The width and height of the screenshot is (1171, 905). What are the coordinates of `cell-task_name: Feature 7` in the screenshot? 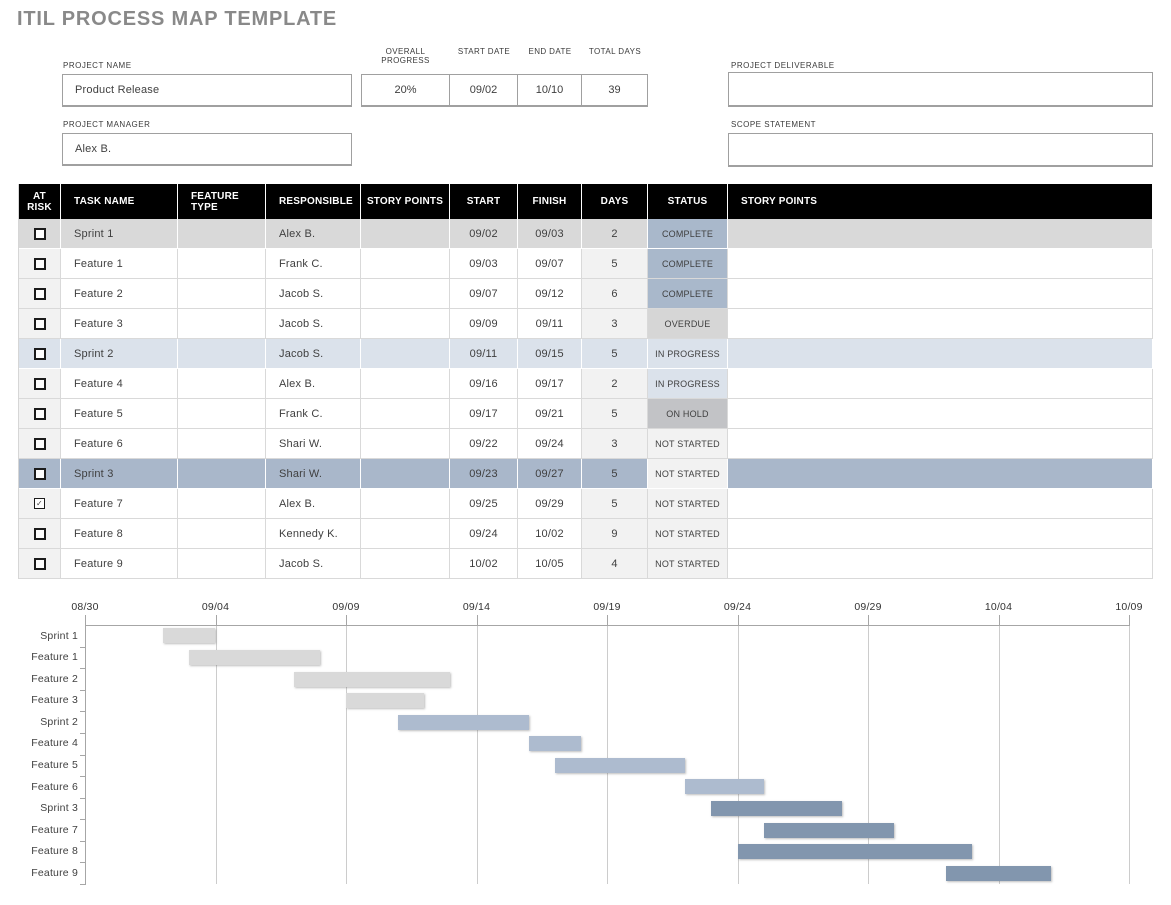 It's located at (119, 504).